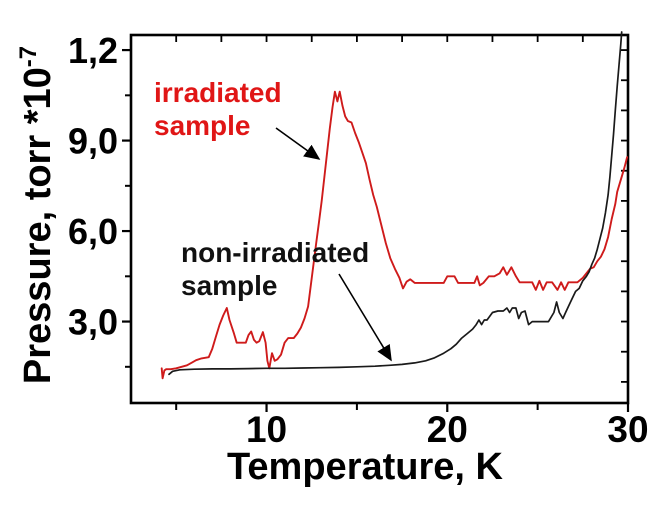 This screenshot has width=666, height=512. I want to click on x-tick-label: 30, so click(627, 429).